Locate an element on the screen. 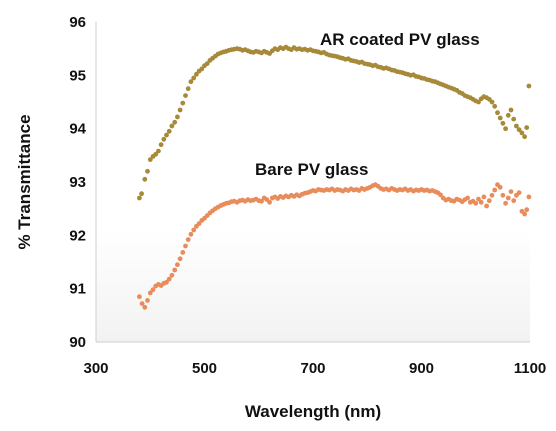  y-tick-label: 94 is located at coordinates (77, 129).